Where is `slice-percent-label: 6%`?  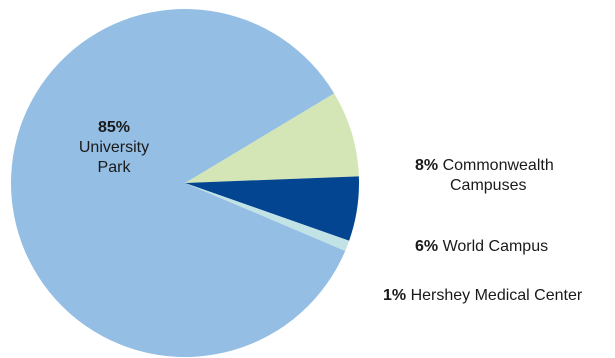
slice-percent-label: 6% is located at coordinates (426, 246).